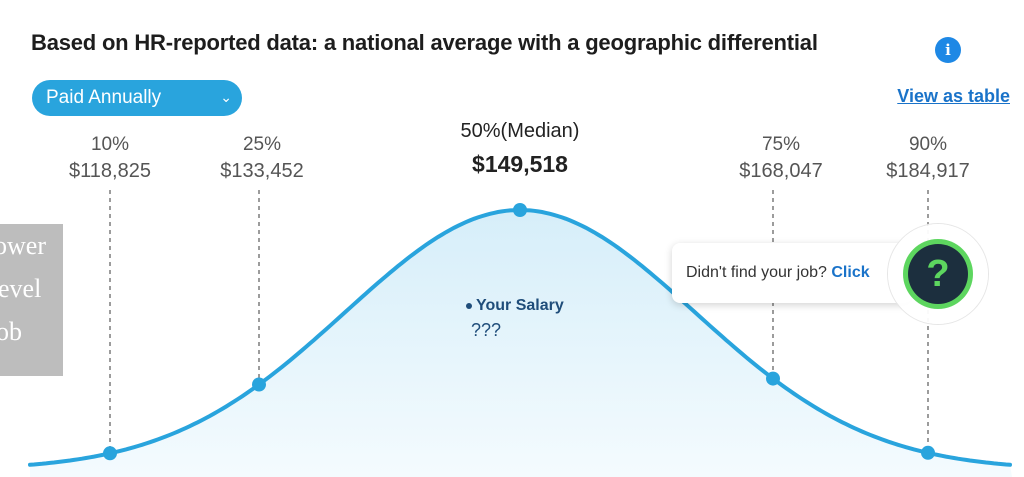  I want to click on pay-frequency-select: Paid Annually ⌄, so click(137, 98).